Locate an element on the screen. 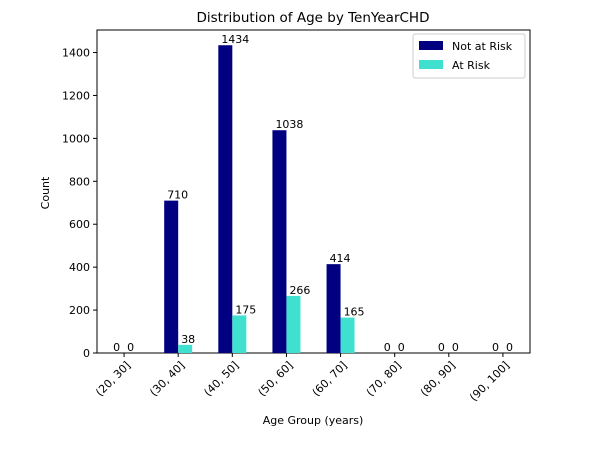 The height and width of the screenshot is (450, 598). legend-swatch-at-risk is located at coordinates (431, 64).